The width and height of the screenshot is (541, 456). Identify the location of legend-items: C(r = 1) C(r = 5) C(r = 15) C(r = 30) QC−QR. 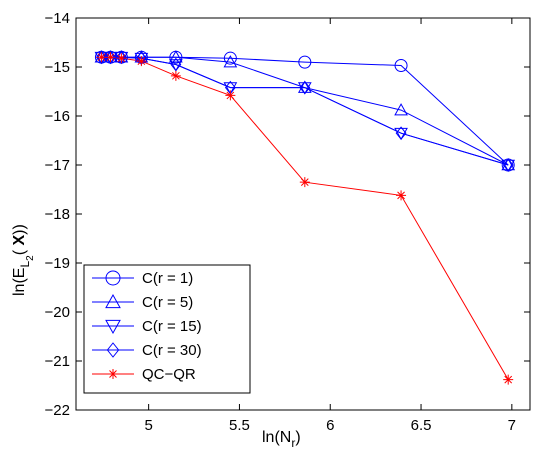
(147, 326).